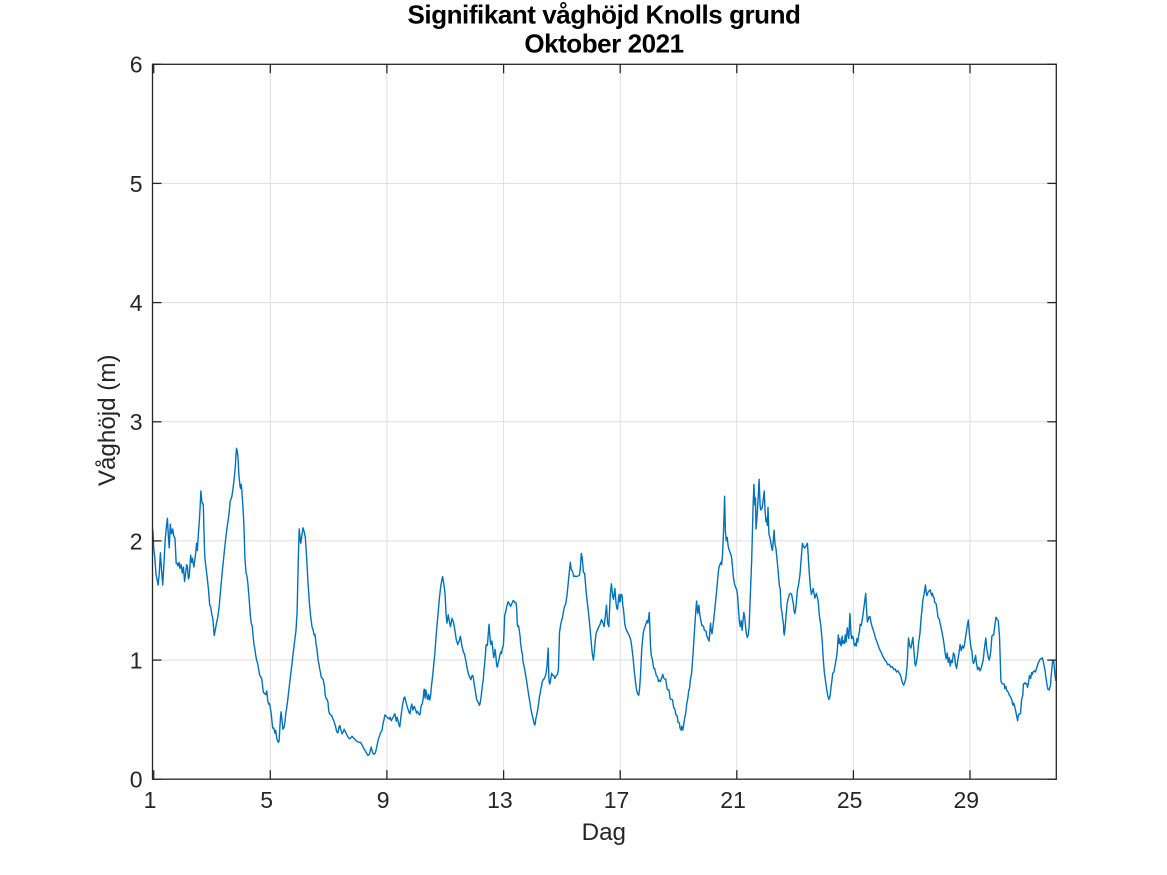 The image size is (1167, 875). What do you see at coordinates (136, 65) in the screenshot?
I see `svg-text: 6` at bounding box center [136, 65].